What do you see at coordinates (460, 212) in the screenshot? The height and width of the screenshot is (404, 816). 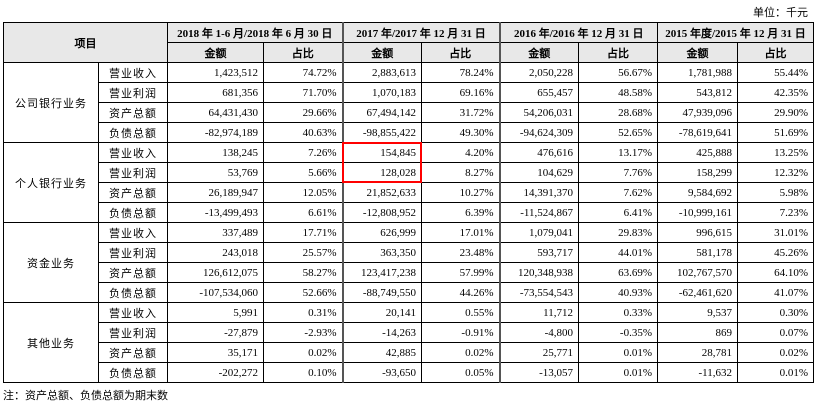 I see `ratio-cell: 6.39%` at bounding box center [460, 212].